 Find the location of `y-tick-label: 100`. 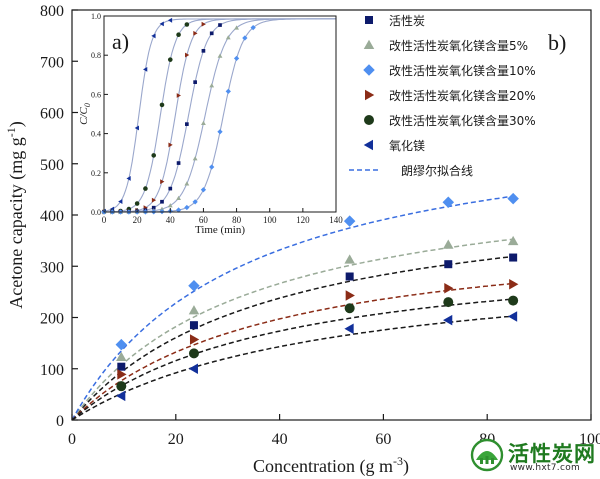

y-tick-label: 100 is located at coordinates (52, 370).